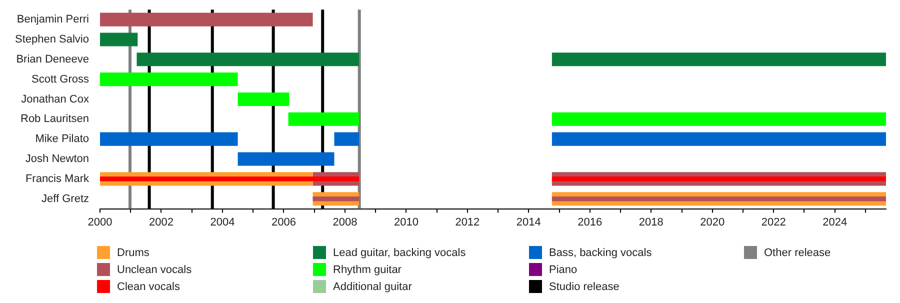 This screenshot has width=900, height=303. Describe the element at coordinates (651, 222) in the screenshot. I see `x-tick-label: 2018` at that location.